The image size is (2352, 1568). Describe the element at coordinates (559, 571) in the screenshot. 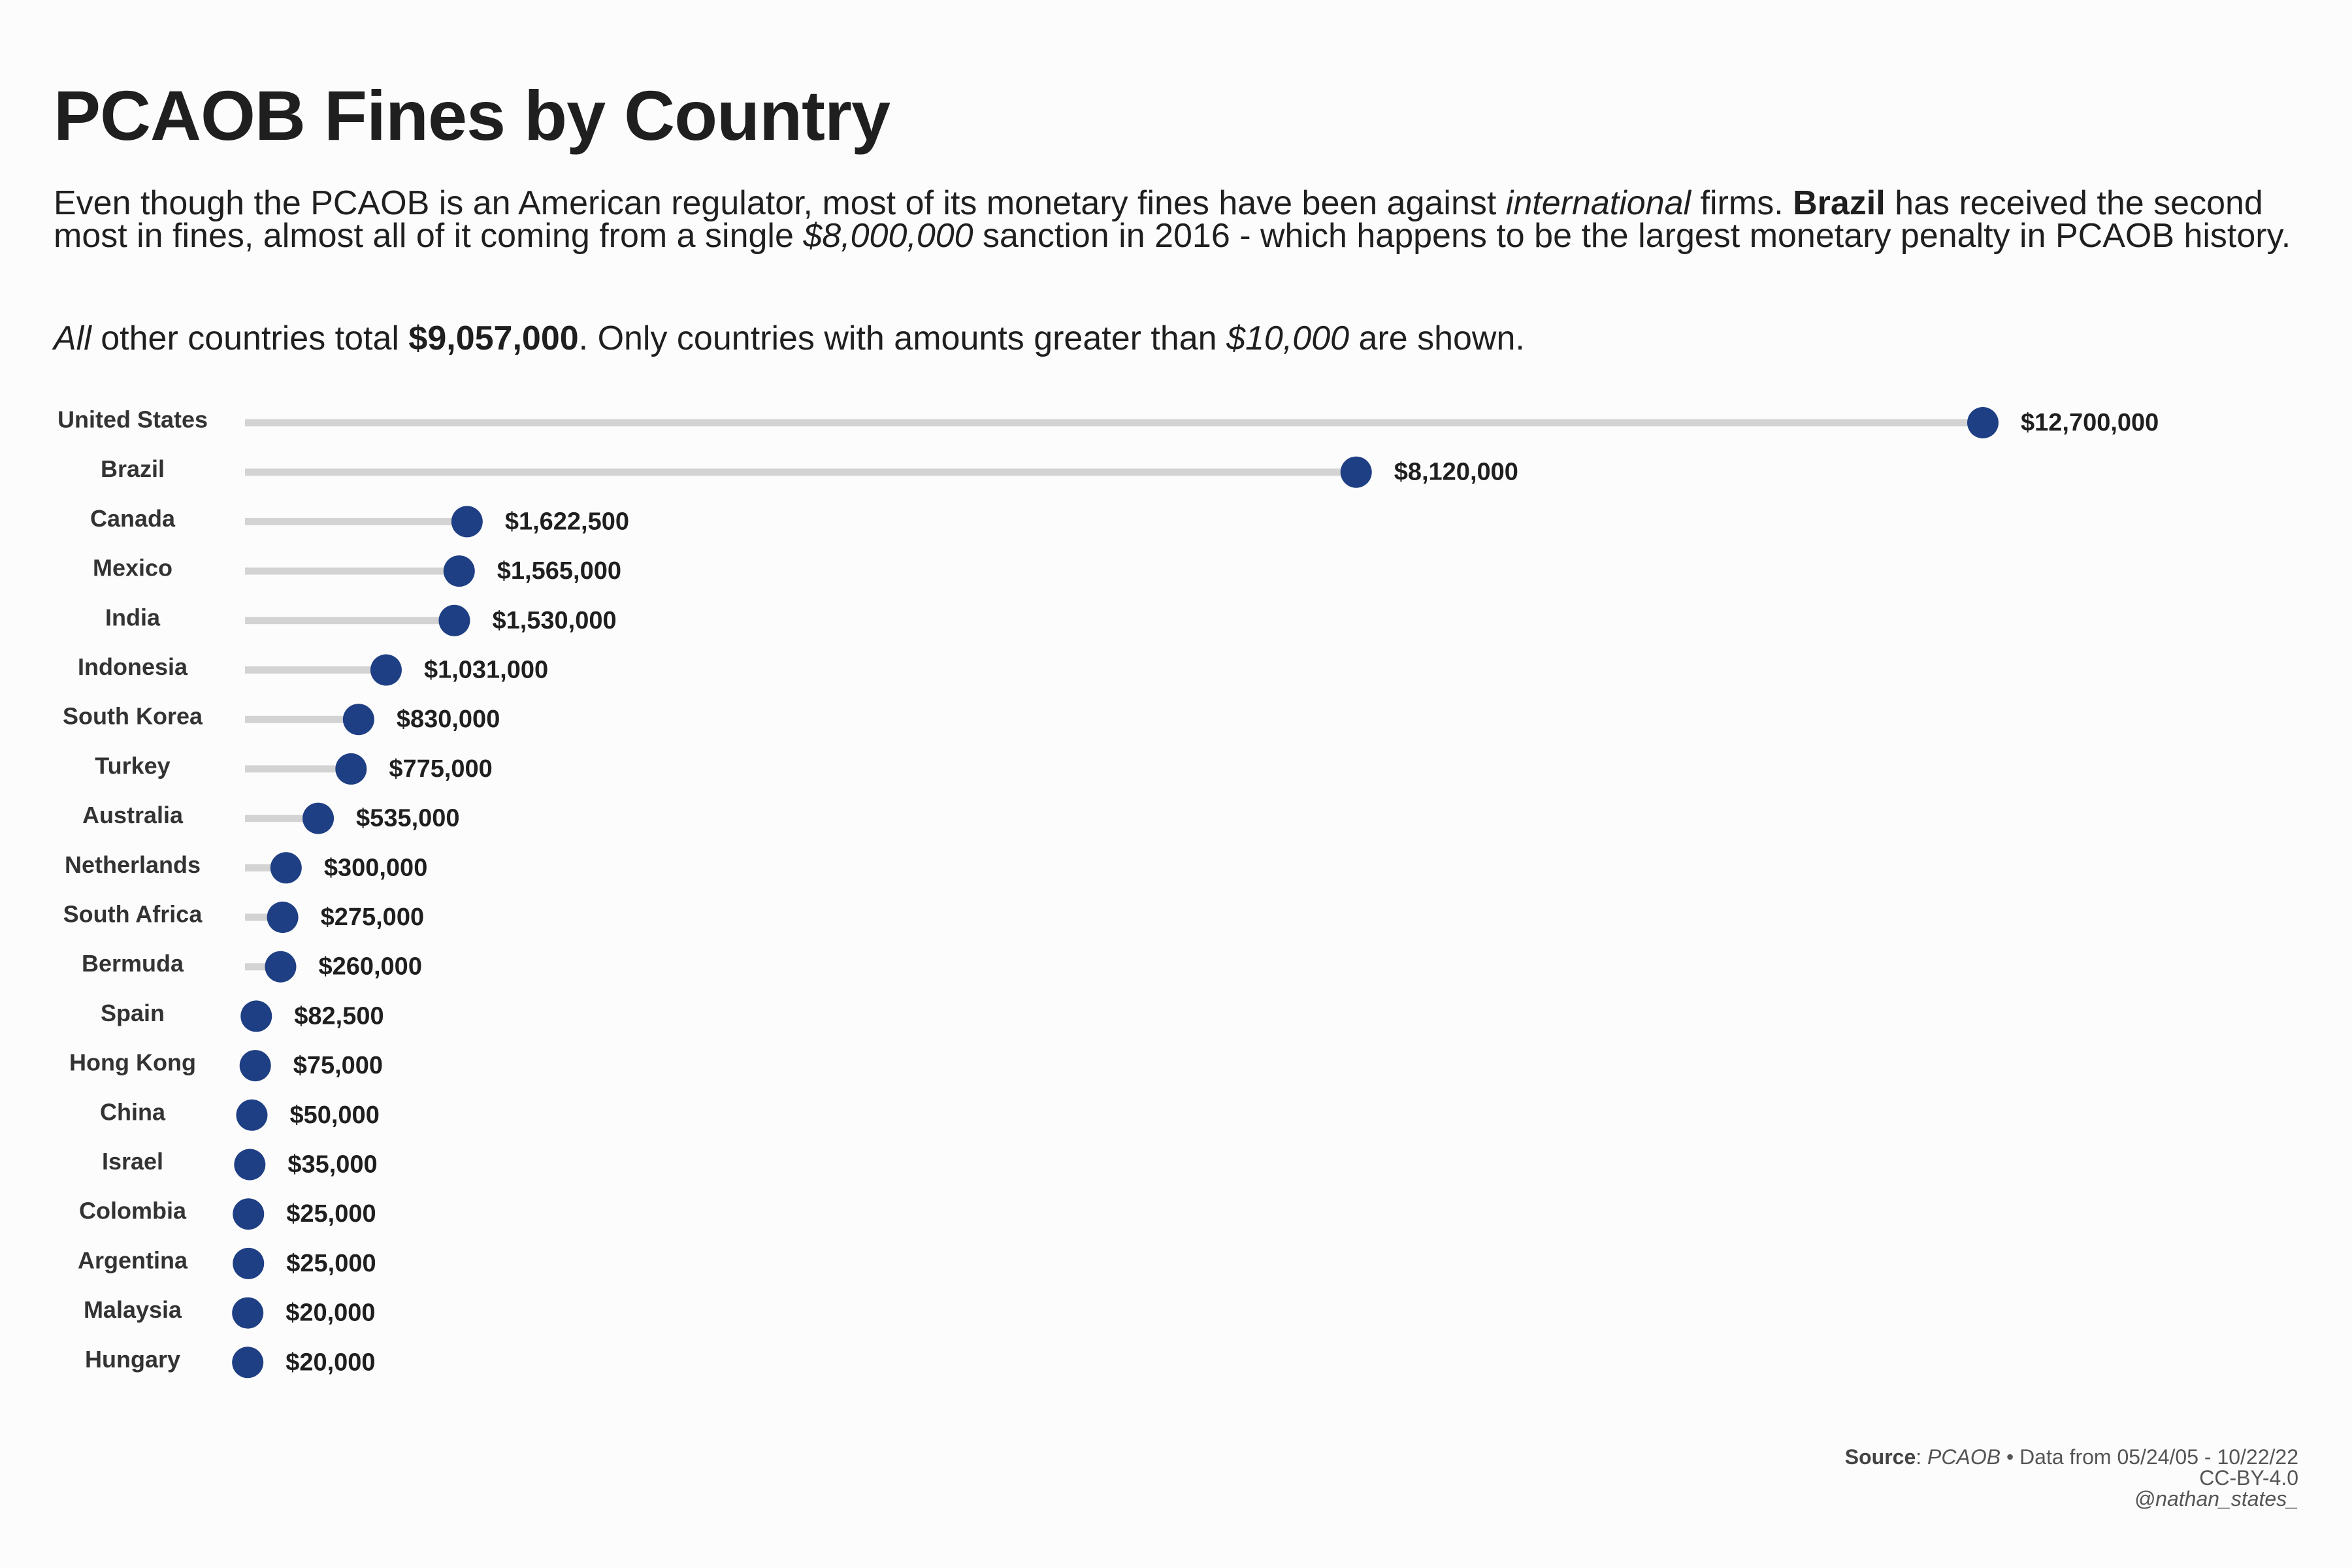

I see `value-label: $1,565,000` at that location.